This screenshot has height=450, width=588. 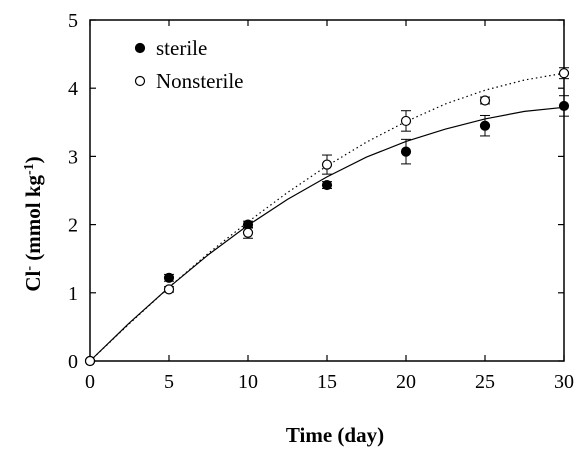 What do you see at coordinates (90, 382) in the screenshot?
I see `x-tick-label: 0` at bounding box center [90, 382].